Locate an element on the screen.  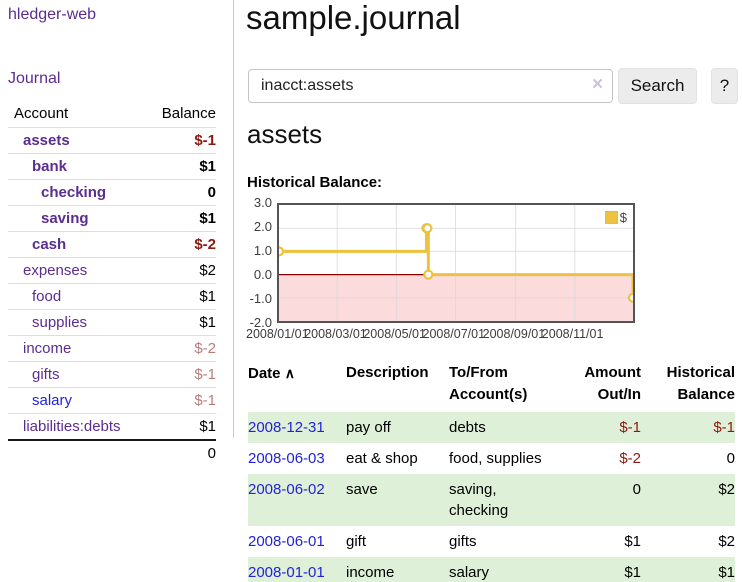
sidebar-divider is located at coordinates (233, 219).